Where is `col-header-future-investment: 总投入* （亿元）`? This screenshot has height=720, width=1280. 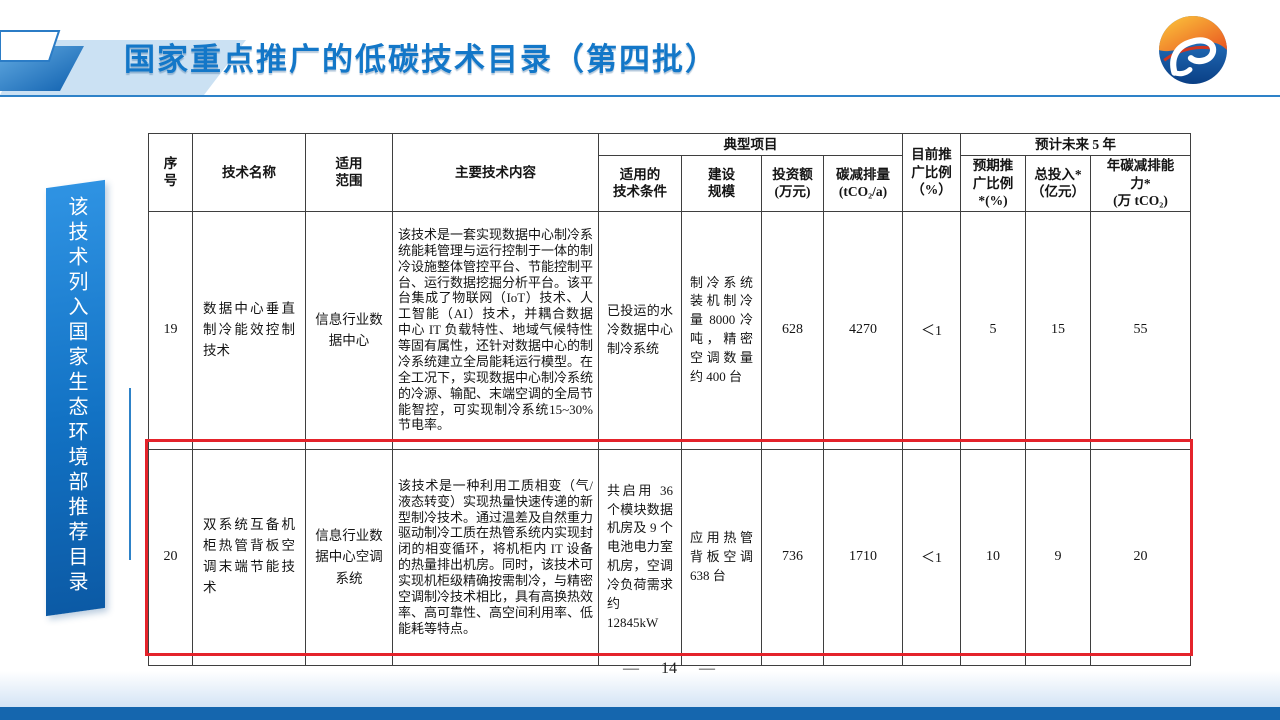 col-header-future-investment: 总投入* （亿元） is located at coordinates (1058, 183).